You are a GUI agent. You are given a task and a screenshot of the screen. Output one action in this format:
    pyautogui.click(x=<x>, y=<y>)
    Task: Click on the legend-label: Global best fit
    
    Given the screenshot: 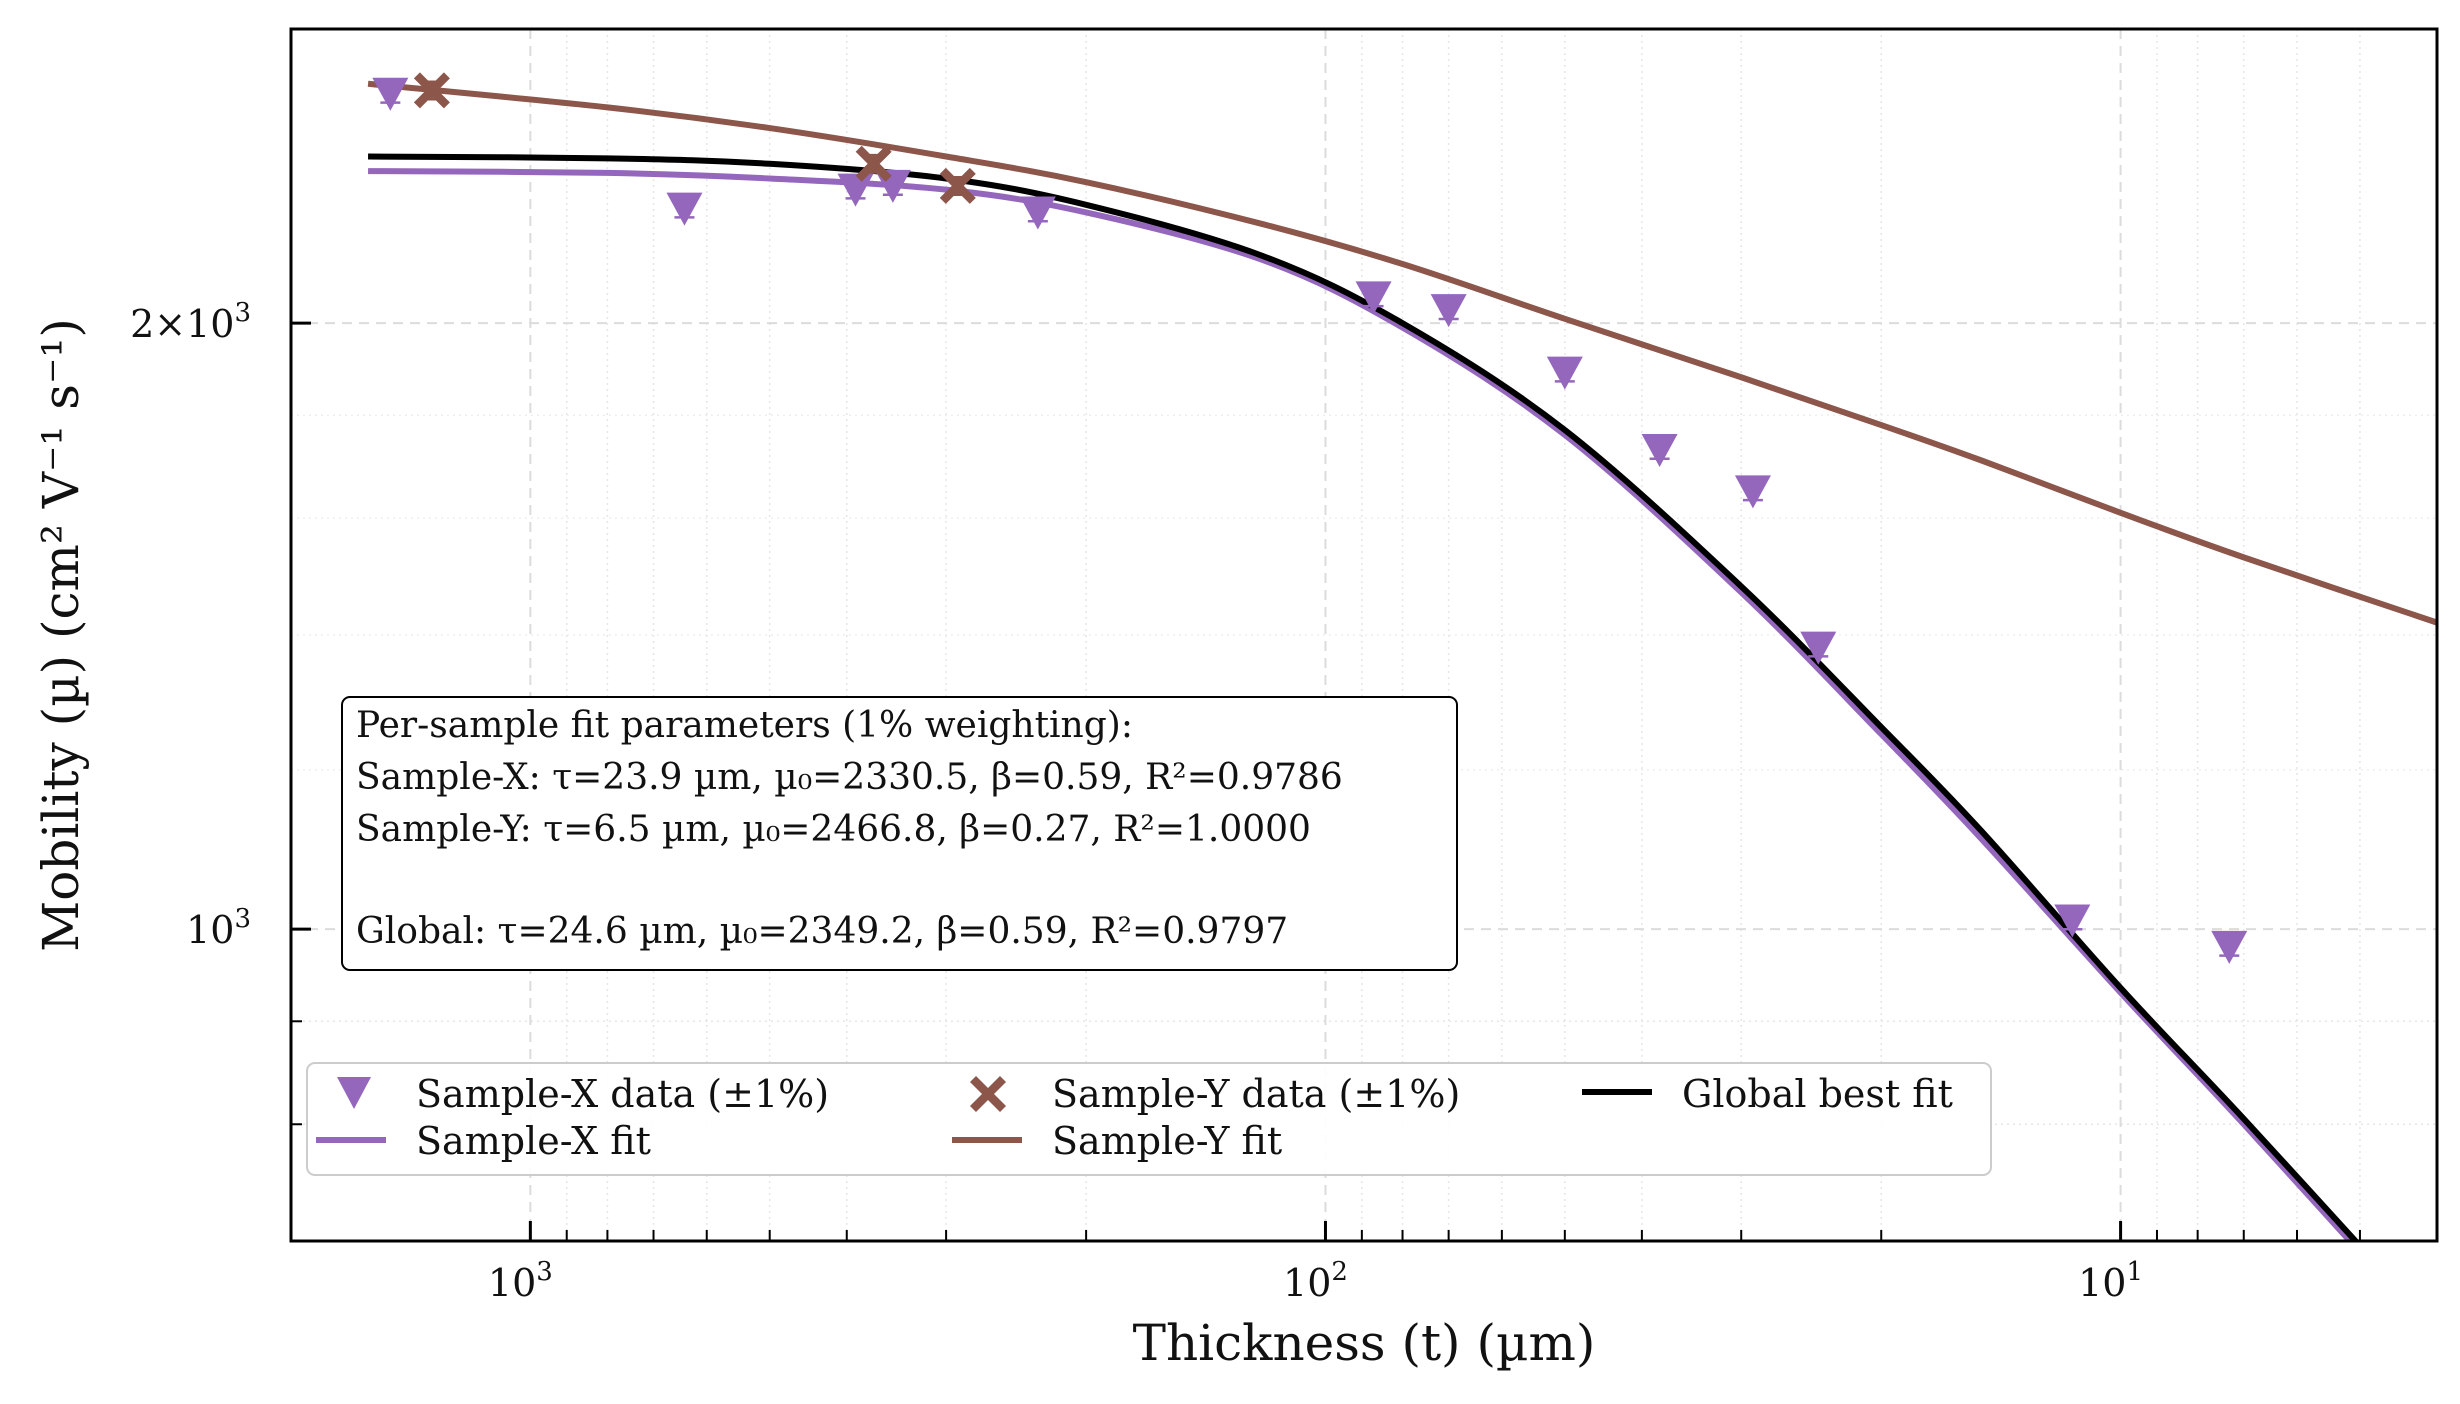 What is the action you would take?
    pyautogui.click(x=1817, y=1094)
    